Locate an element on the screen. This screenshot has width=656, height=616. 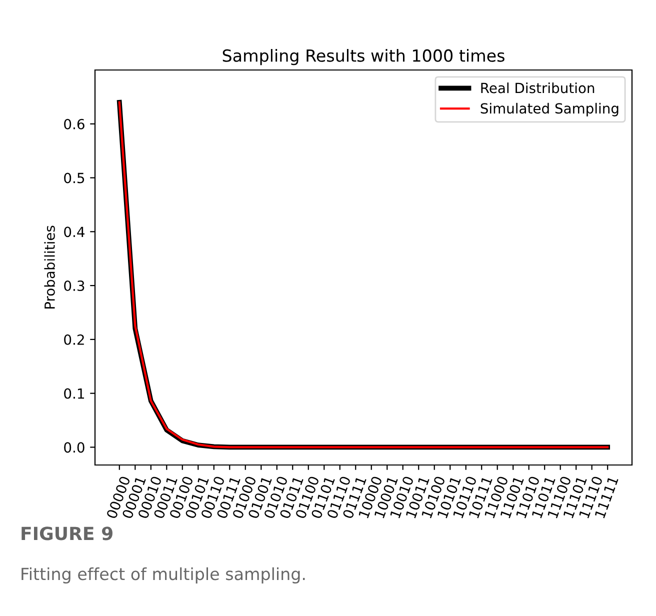
text: Fitting effect of multiple sampling. is located at coordinates (163, 575).